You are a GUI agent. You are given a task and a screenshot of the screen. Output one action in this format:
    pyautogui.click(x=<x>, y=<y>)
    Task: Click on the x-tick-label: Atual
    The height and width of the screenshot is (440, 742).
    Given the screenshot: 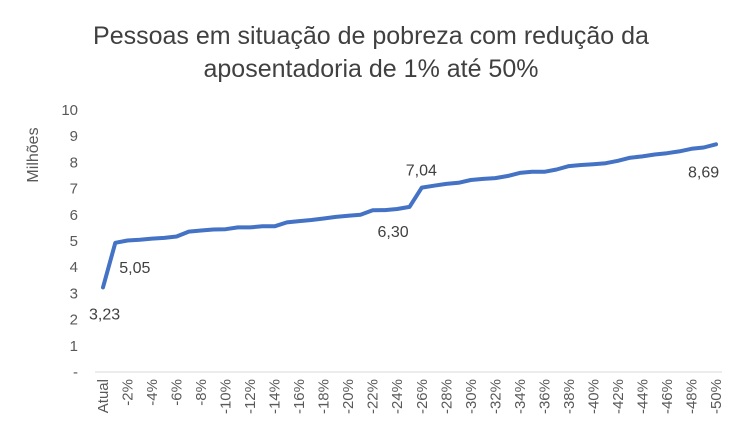 What is the action you would take?
    pyautogui.click(x=103, y=396)
    